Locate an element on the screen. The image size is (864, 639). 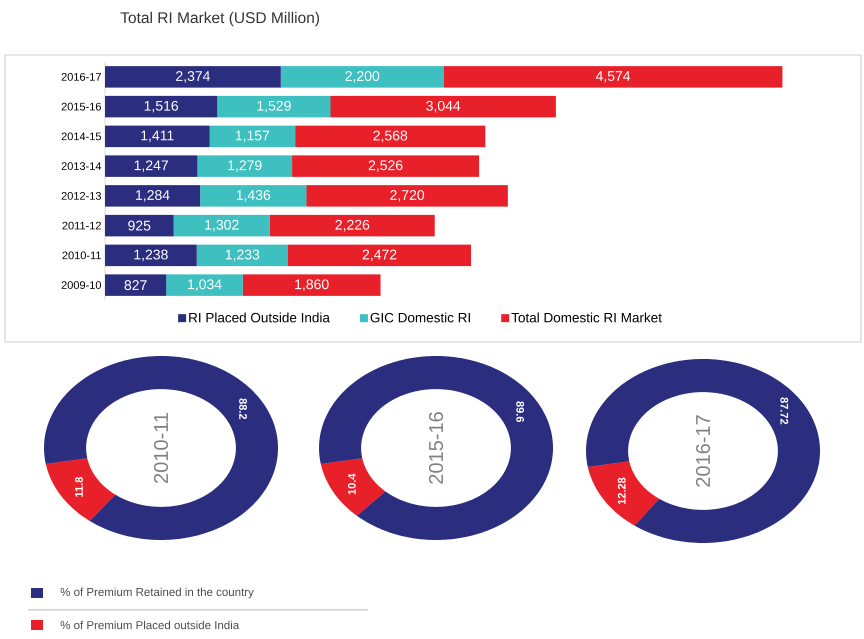
data-label: 4,574 is located at coordinates (613, 77).